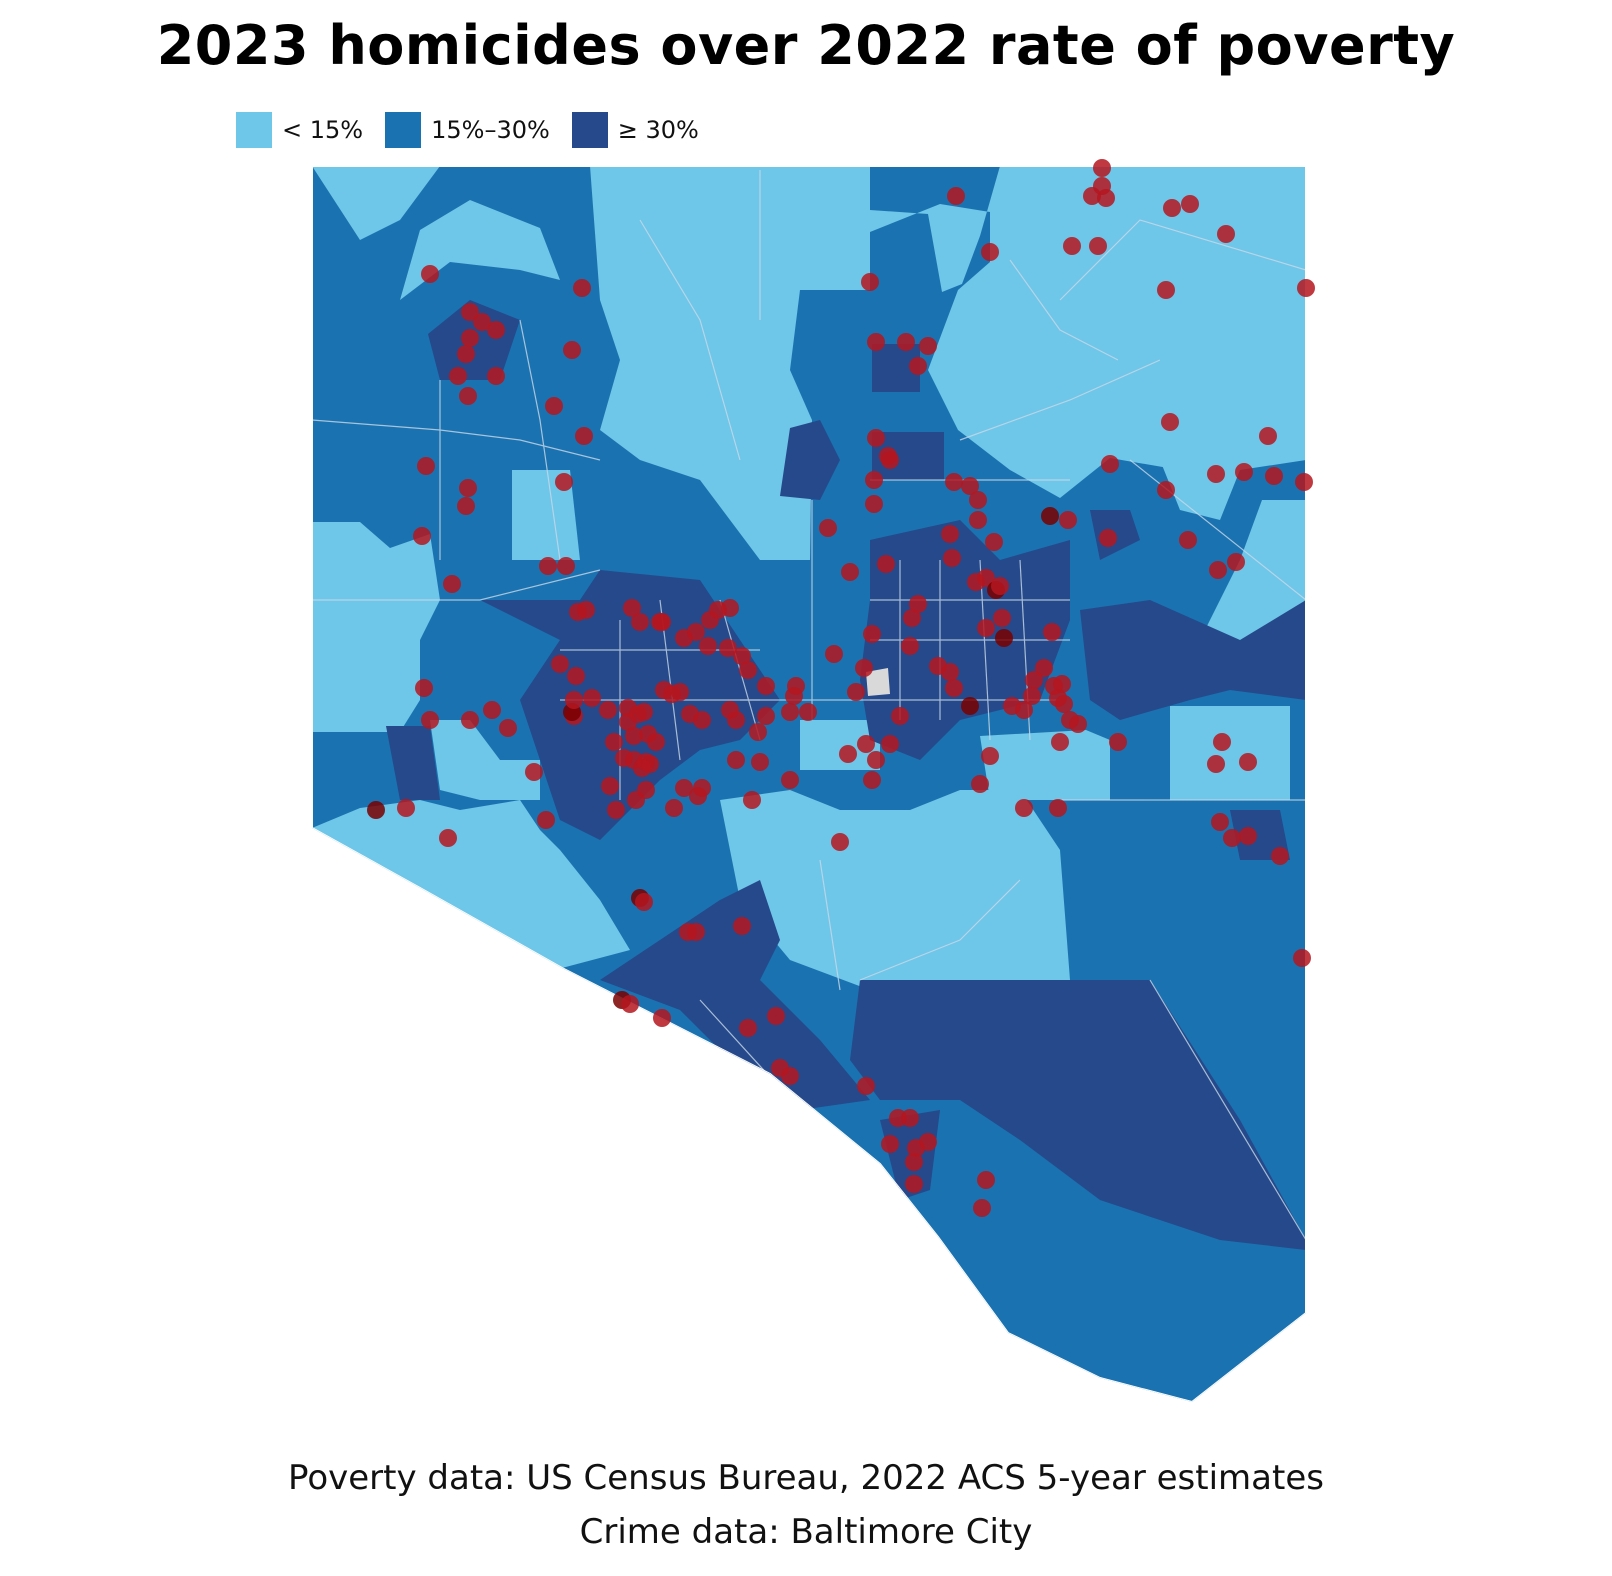 Image resolution: width=1612 pixels, height=1576 pixels. I want to click on legend-swatch-mid, so click(403, 130).